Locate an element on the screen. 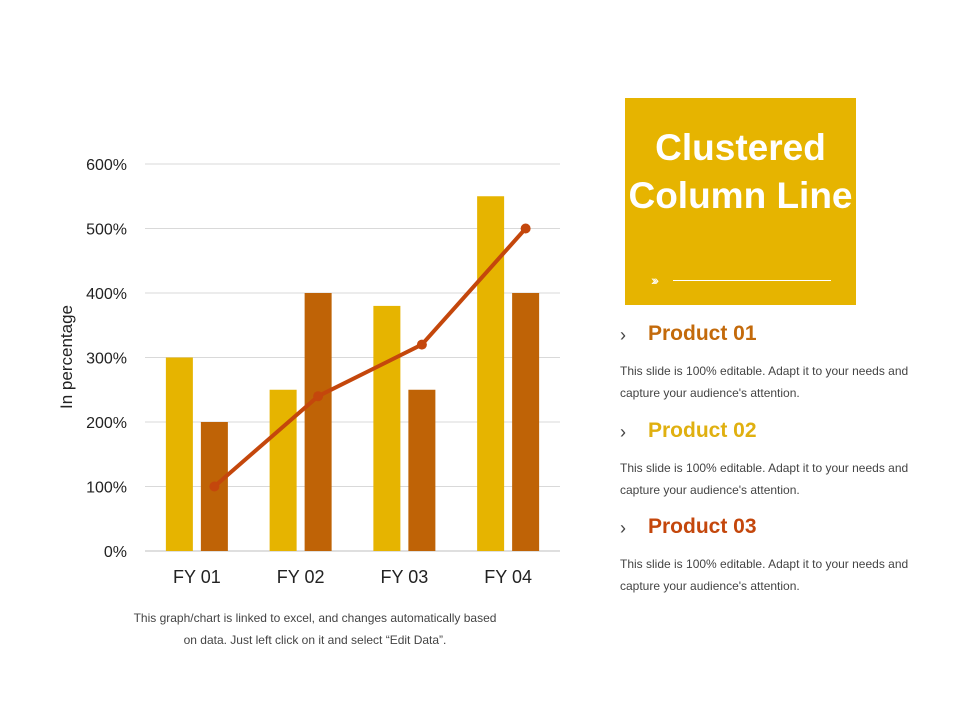  title-divider is located at coordinates (752, 280).